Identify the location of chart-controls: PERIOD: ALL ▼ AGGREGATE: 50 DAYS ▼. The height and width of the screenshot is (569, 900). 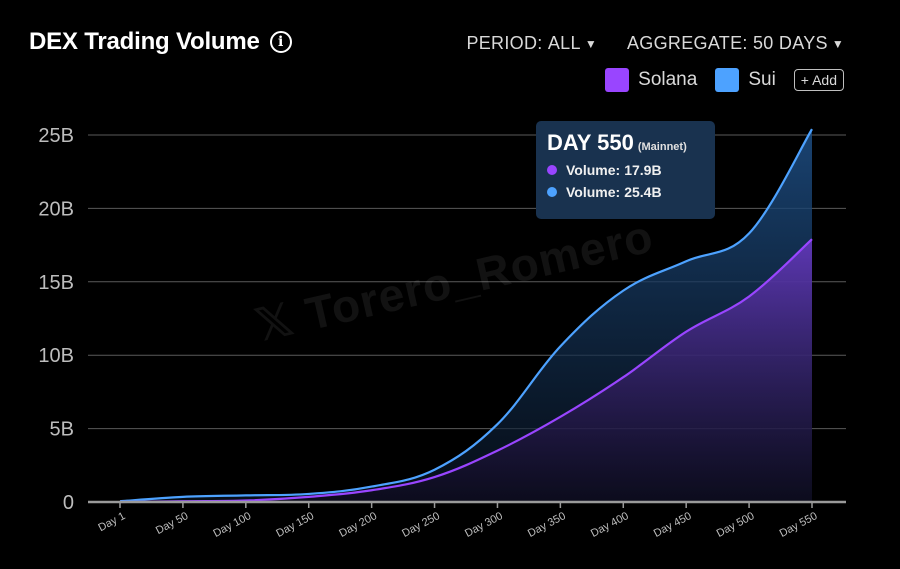
(655, 43).